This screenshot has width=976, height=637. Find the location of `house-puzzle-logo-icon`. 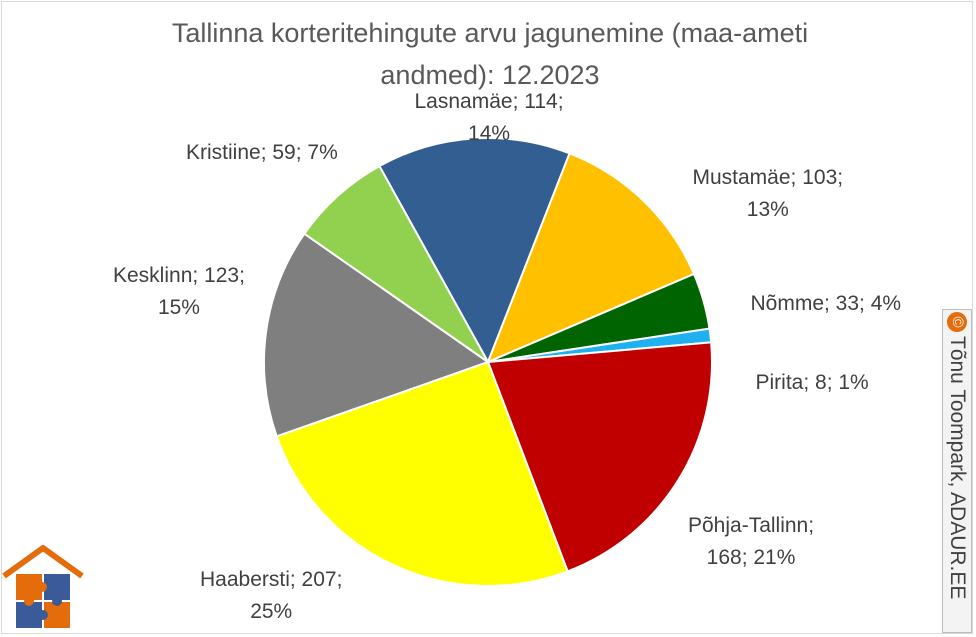

house-puzzle-logo-icon is located at coordinates (43, 586).